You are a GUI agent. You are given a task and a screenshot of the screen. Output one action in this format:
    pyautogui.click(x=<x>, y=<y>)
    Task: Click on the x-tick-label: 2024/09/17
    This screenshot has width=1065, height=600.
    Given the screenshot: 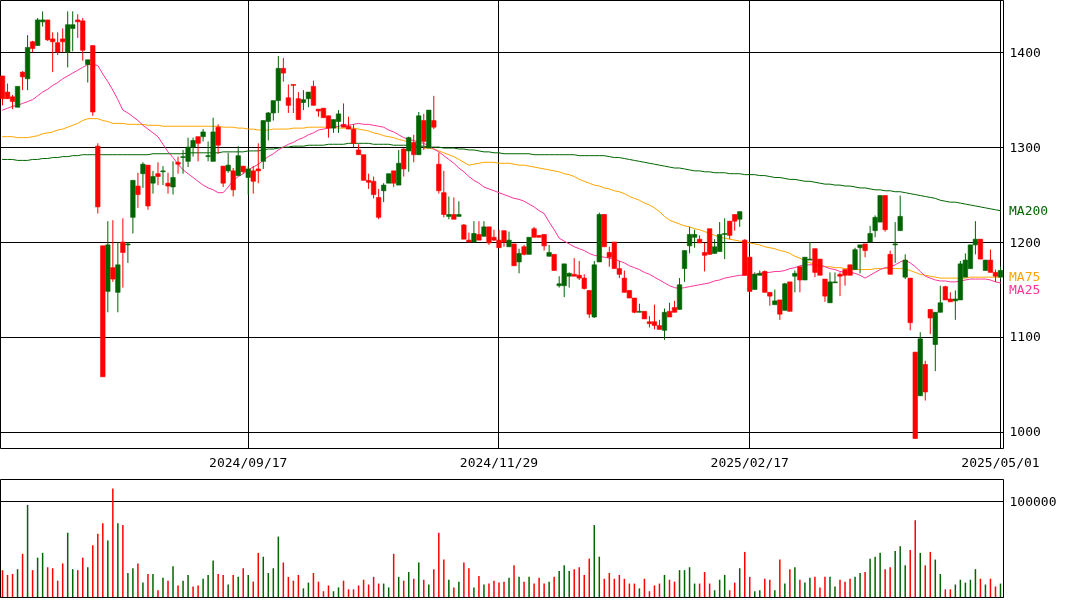 What is the action you would take?
    pyautogui.click(x=248, y=462)
    